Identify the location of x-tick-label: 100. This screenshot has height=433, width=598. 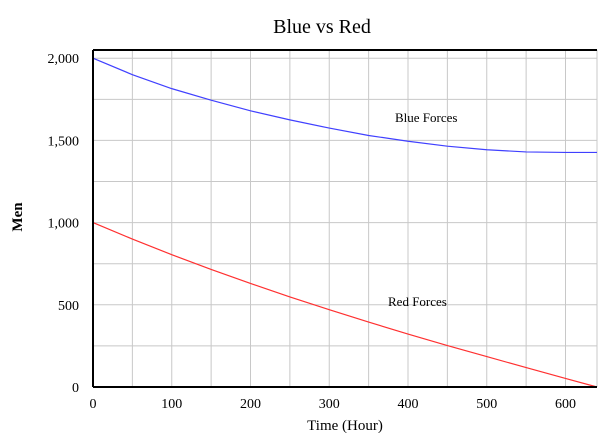
(171, 404).